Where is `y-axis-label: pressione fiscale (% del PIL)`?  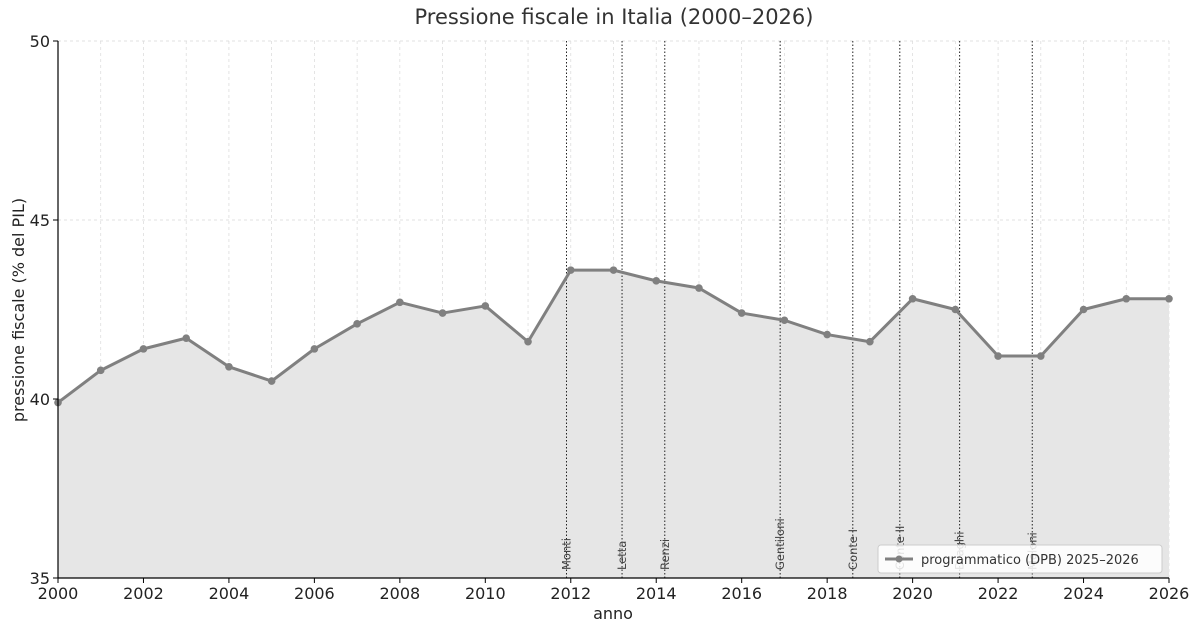
y-axis-label: pressione fiscale (% del PIL) is located at coordinates (18, 310).